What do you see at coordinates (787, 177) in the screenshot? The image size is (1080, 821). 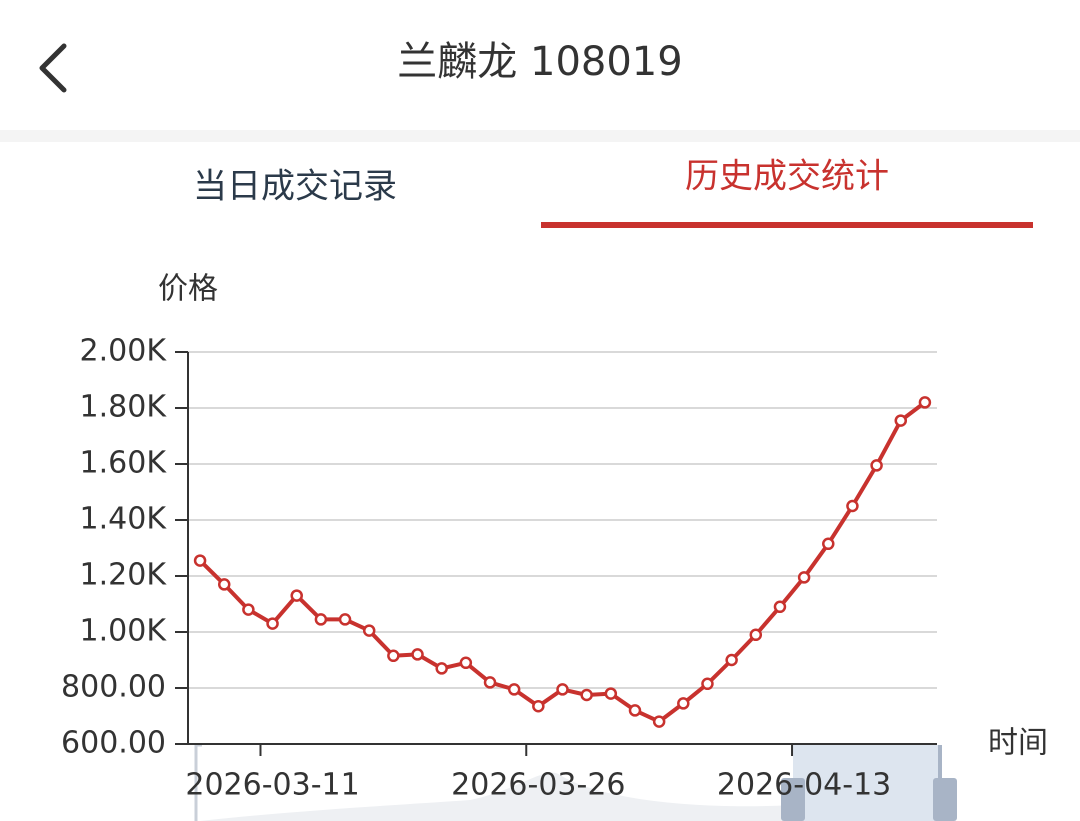 I see `tab: 历史成交统计` at bounding box center [787, 177].